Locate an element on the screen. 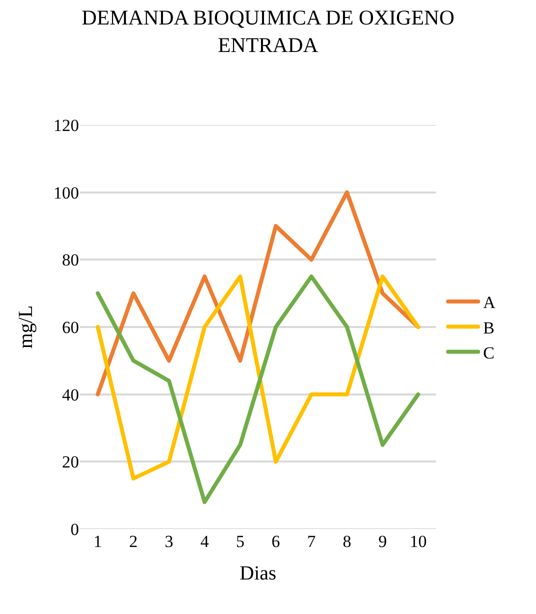 The height and width of the screenshot is (614, 536). legend-label: B is located at coordinates (488, 328).